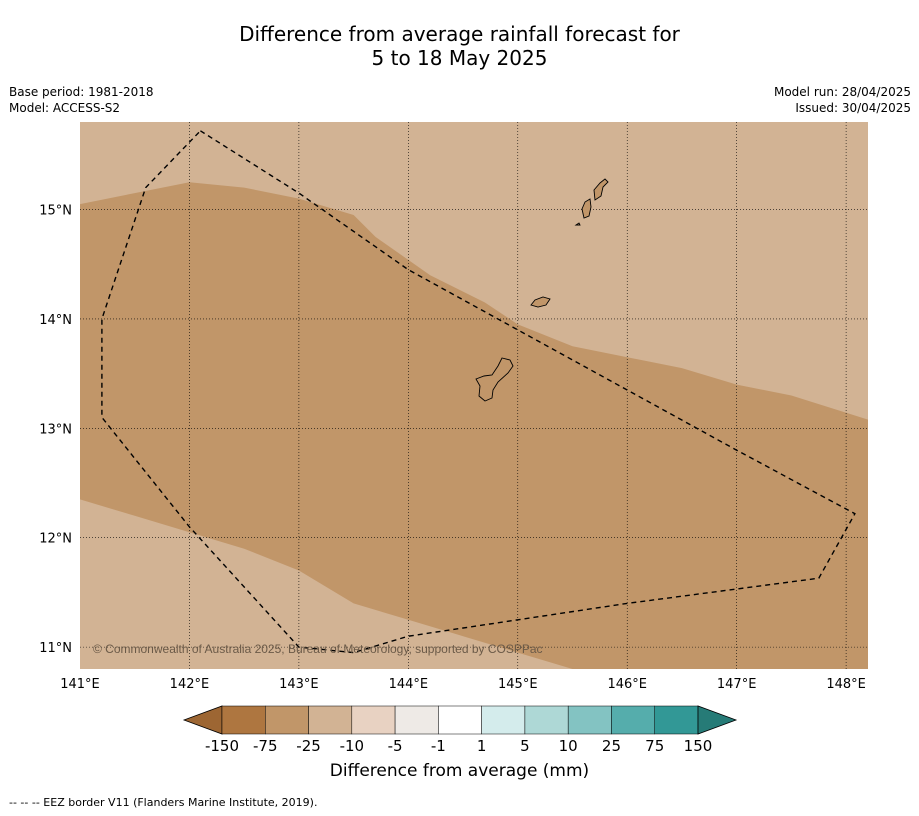 This screenshot has height=816, width=919. I want to click on model-run: Model run: 28/04/2025, so click(842, 92).